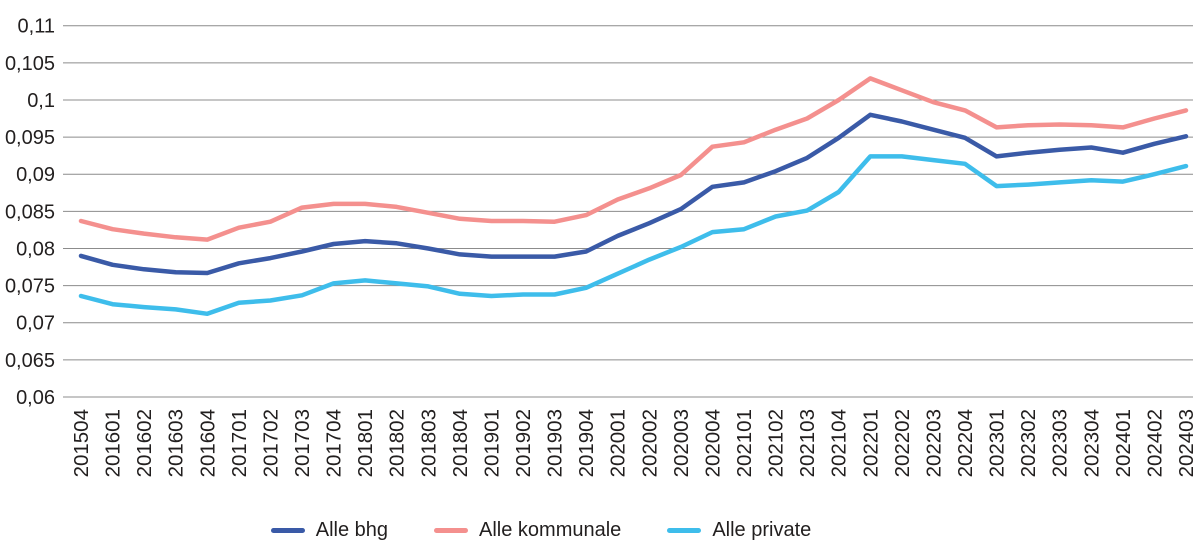  I want to click on chart-legend: Alle bhg Alle kommunale Alle private, so click(570, 530).